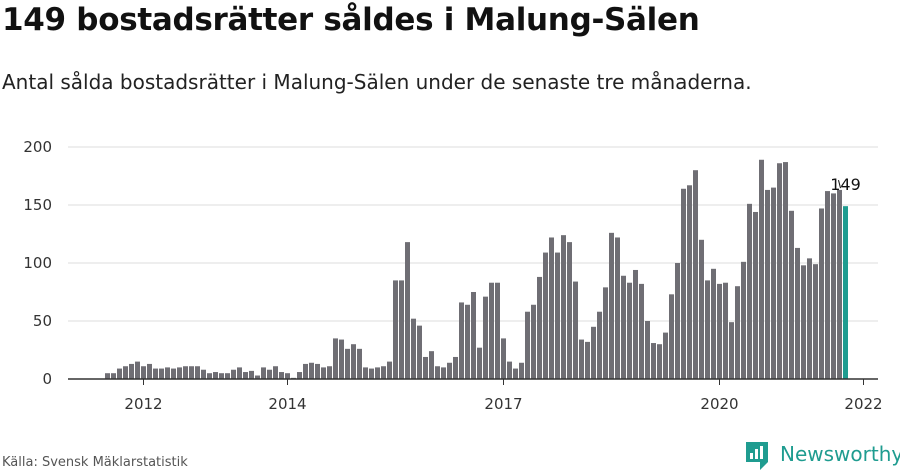 The height and width of the screenshot is (474, 900). What do you see at coordinates (840, 454) in the screenshot?
I see `brand-name: Newsworthy` at bounding box center [840, 454].